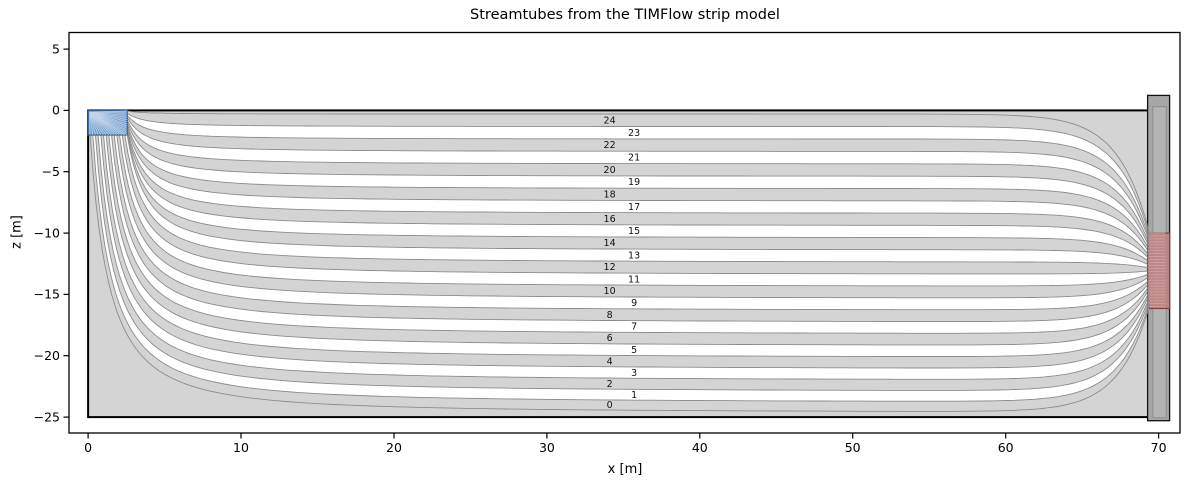  Describe the element at coordinates (700, 447) in the screenshot. I see `x-tick-label: 40` at that location.